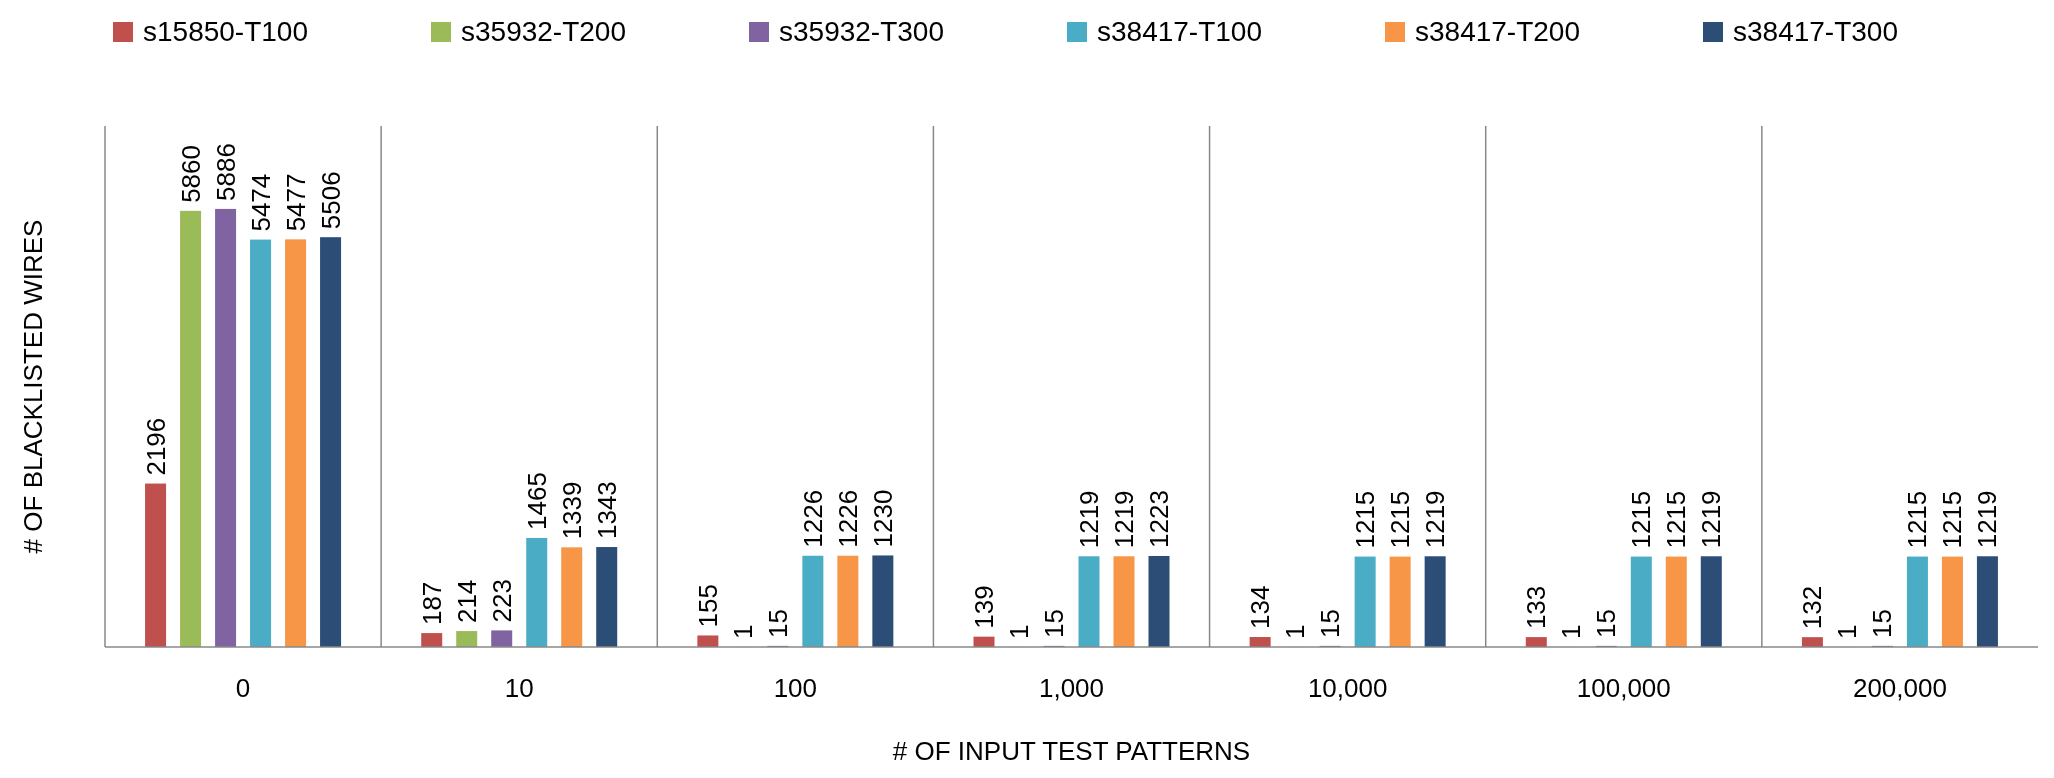  Describe the element at coordinates (1071, 751) in the screenshot. I see `x-axis-title: # OF INPUT TEST PATTERNS` at that location.